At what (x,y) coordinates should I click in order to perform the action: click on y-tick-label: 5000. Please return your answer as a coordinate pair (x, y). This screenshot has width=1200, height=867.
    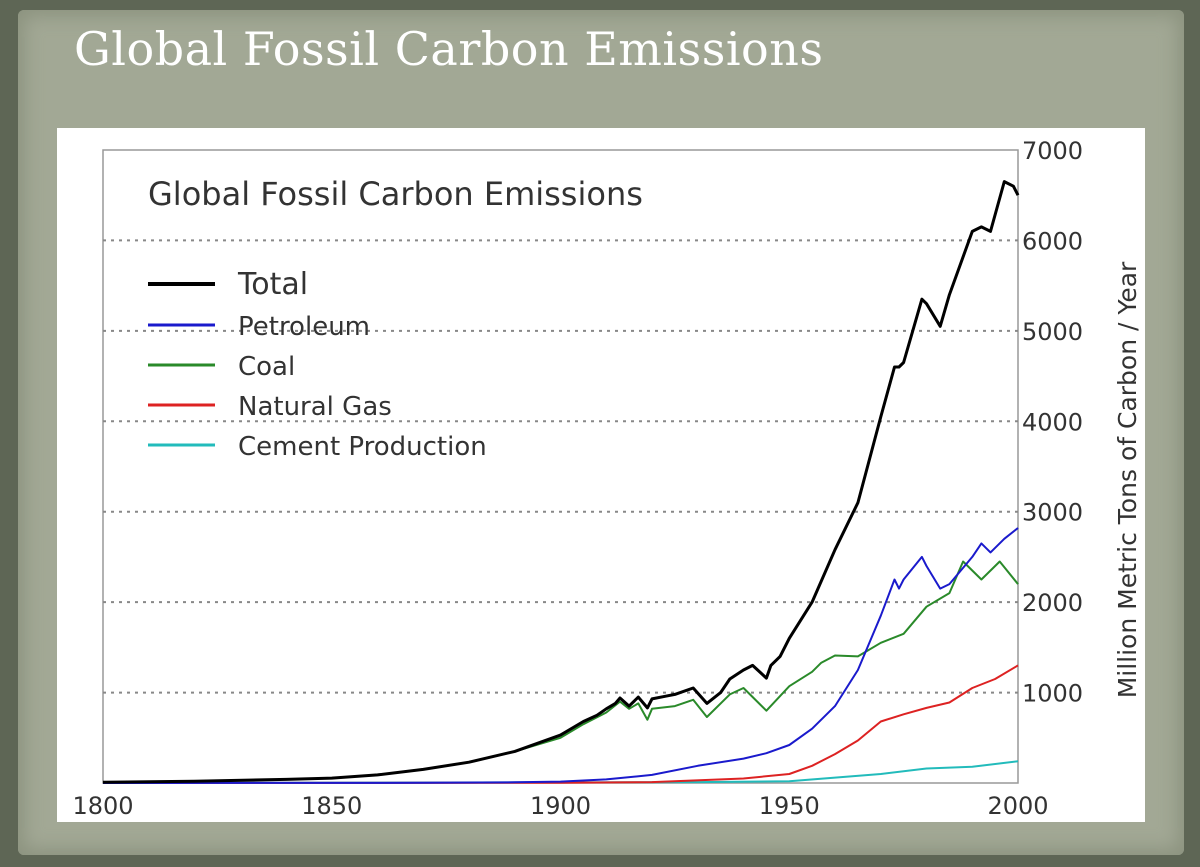
    Looking at the image, I should click on (1052, 332).